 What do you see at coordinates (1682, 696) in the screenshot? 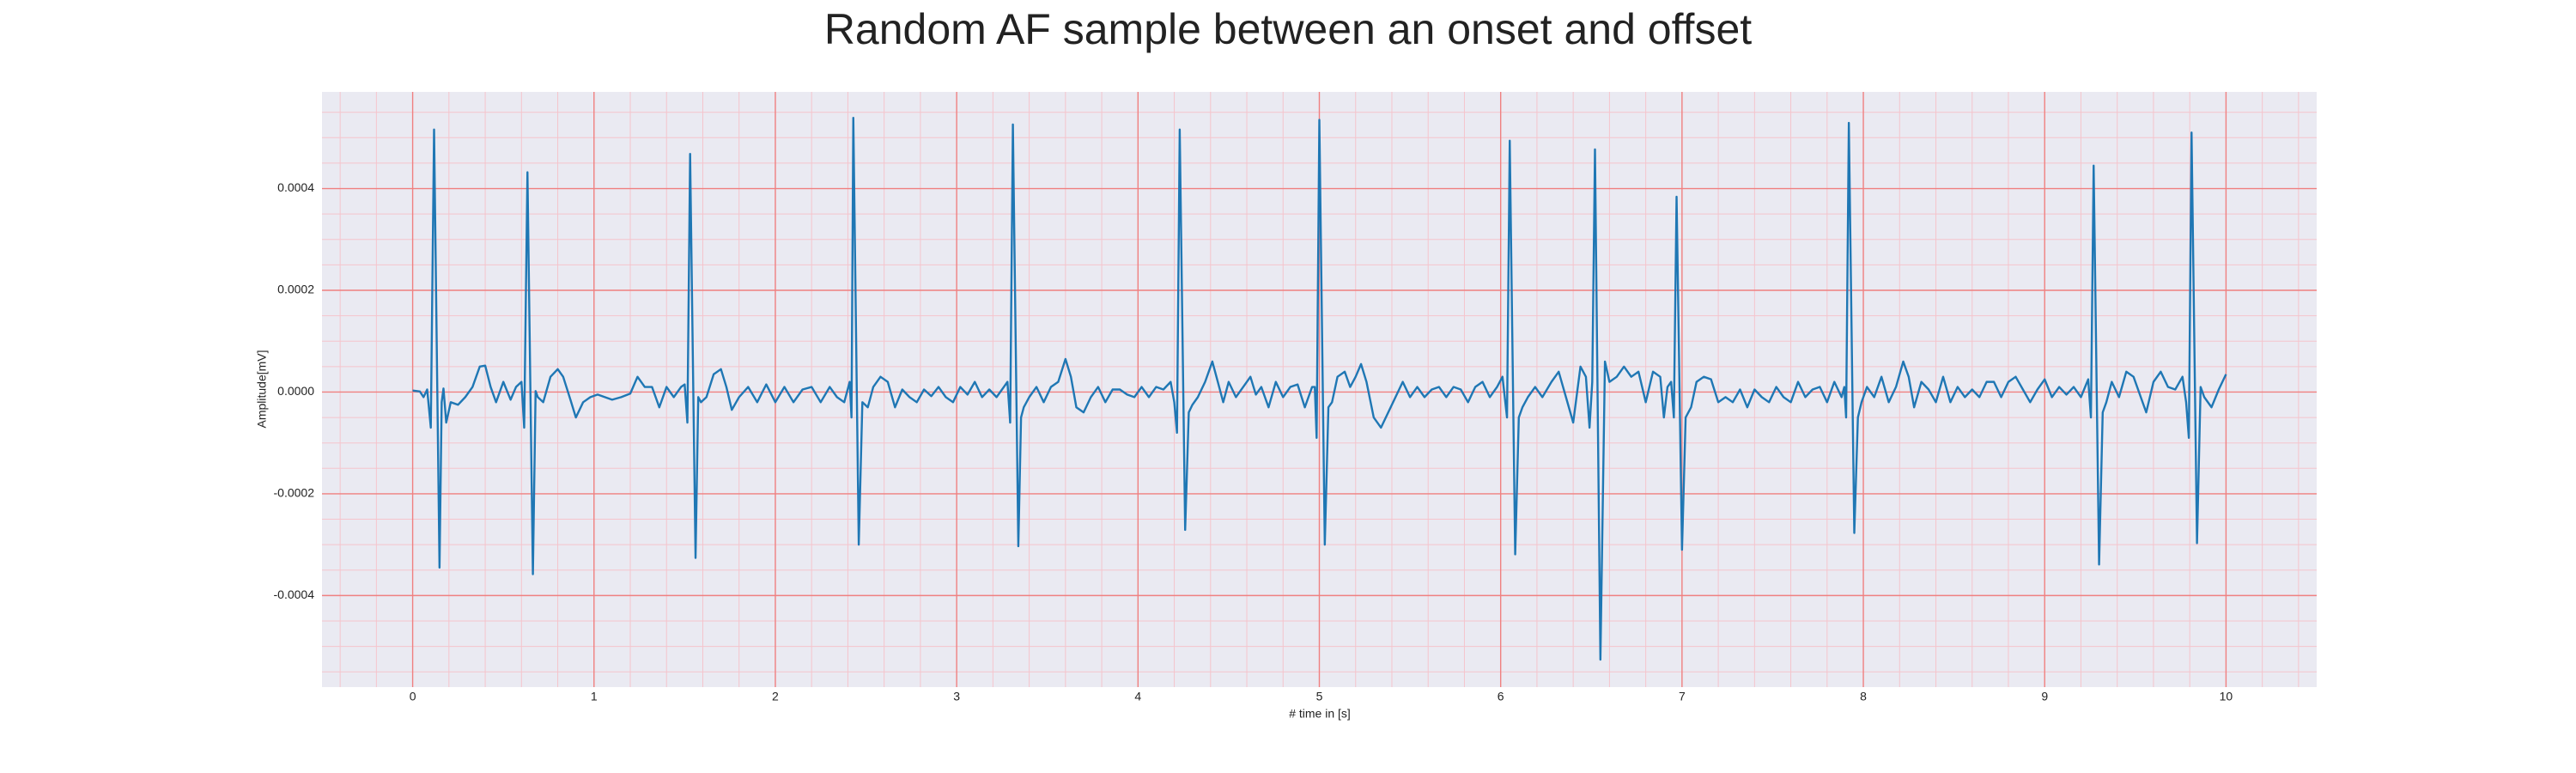
I see `x-tick-label: 7` at bounding box center [1682, 696].